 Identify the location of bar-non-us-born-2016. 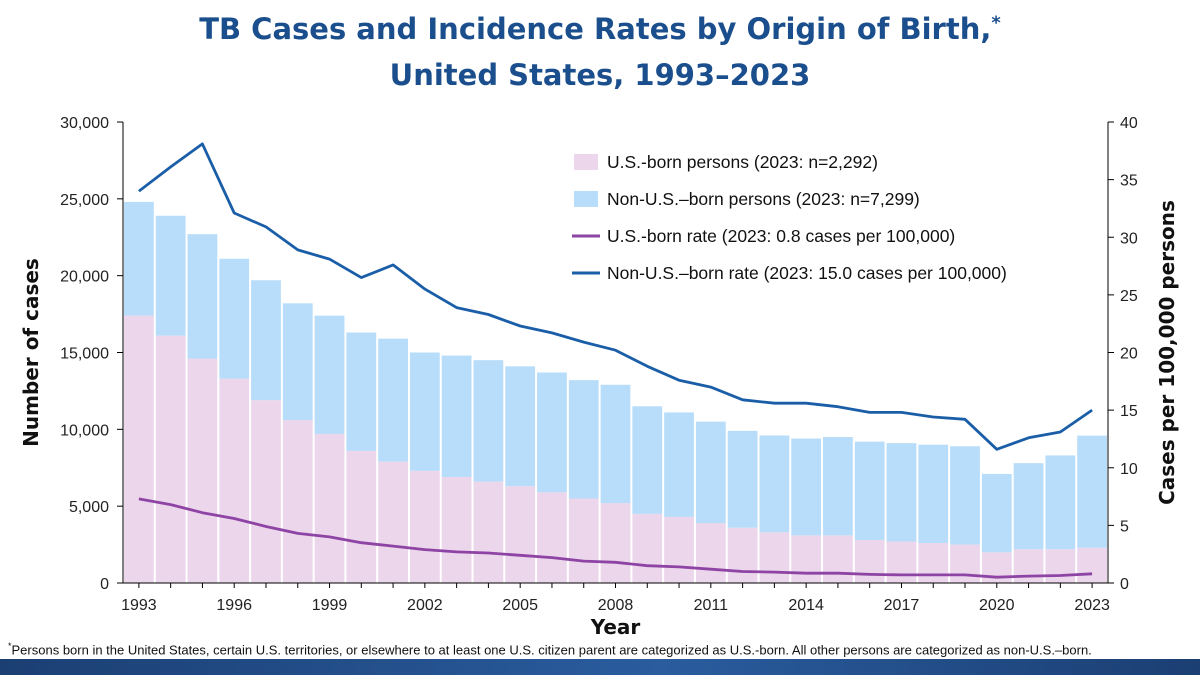
(869, 490).